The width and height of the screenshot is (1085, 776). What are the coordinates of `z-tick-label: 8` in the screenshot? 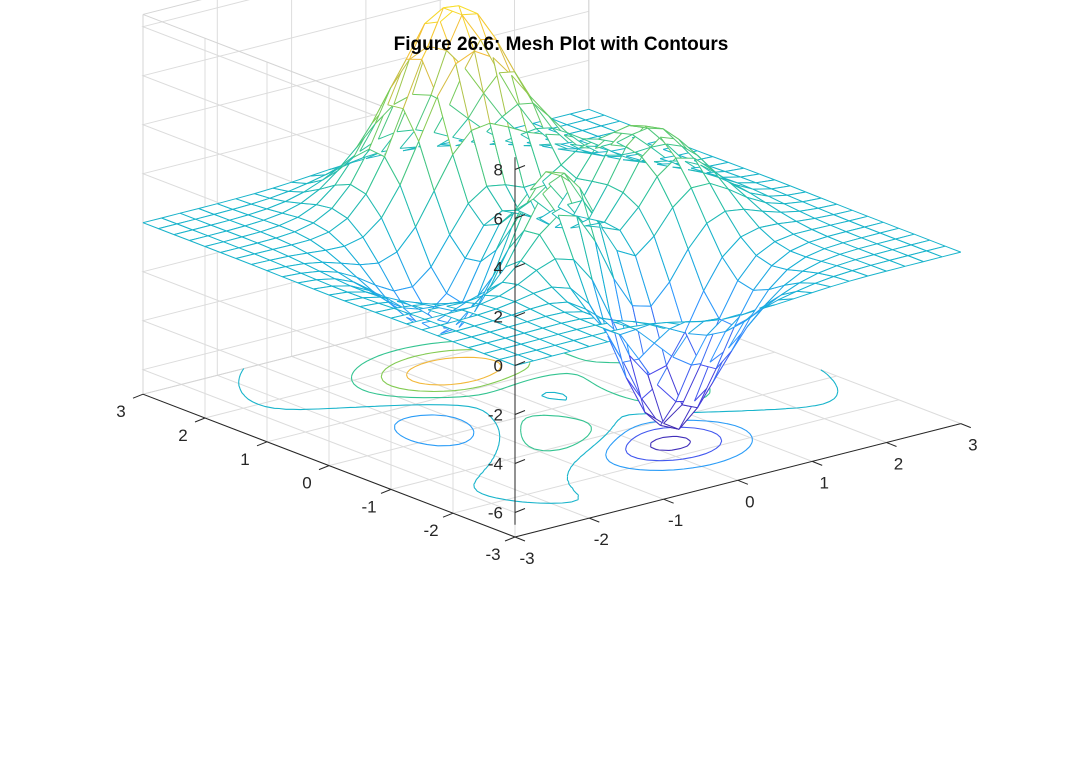 It's located at (498, 170).